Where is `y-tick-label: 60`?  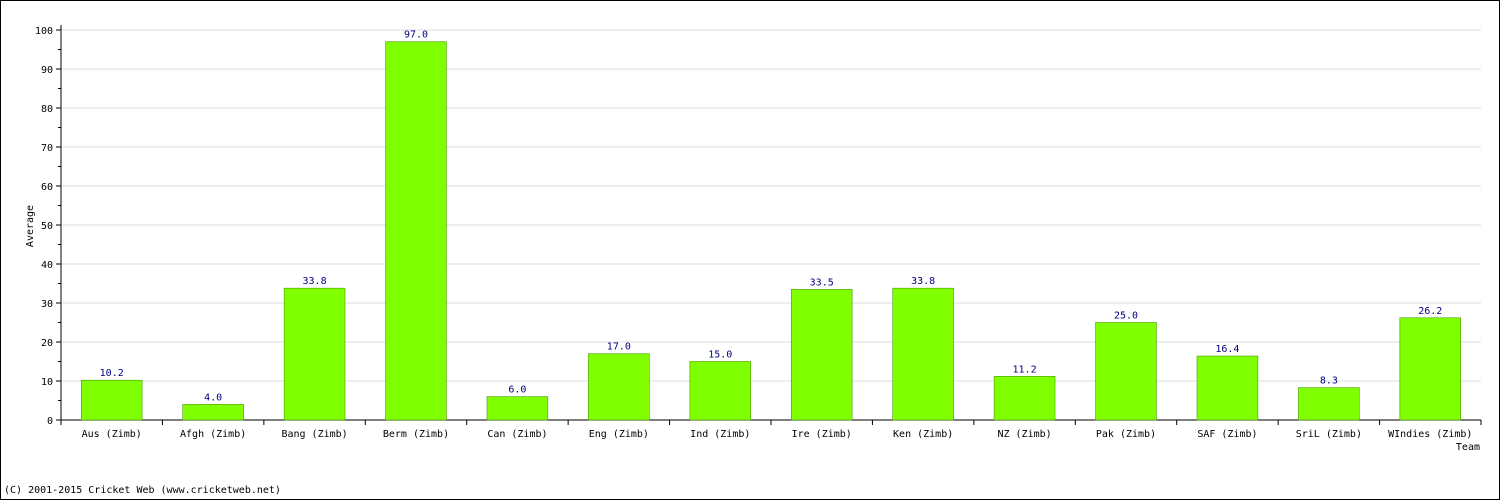
y-tick-label: 60 is located at coordinates (47, 187).